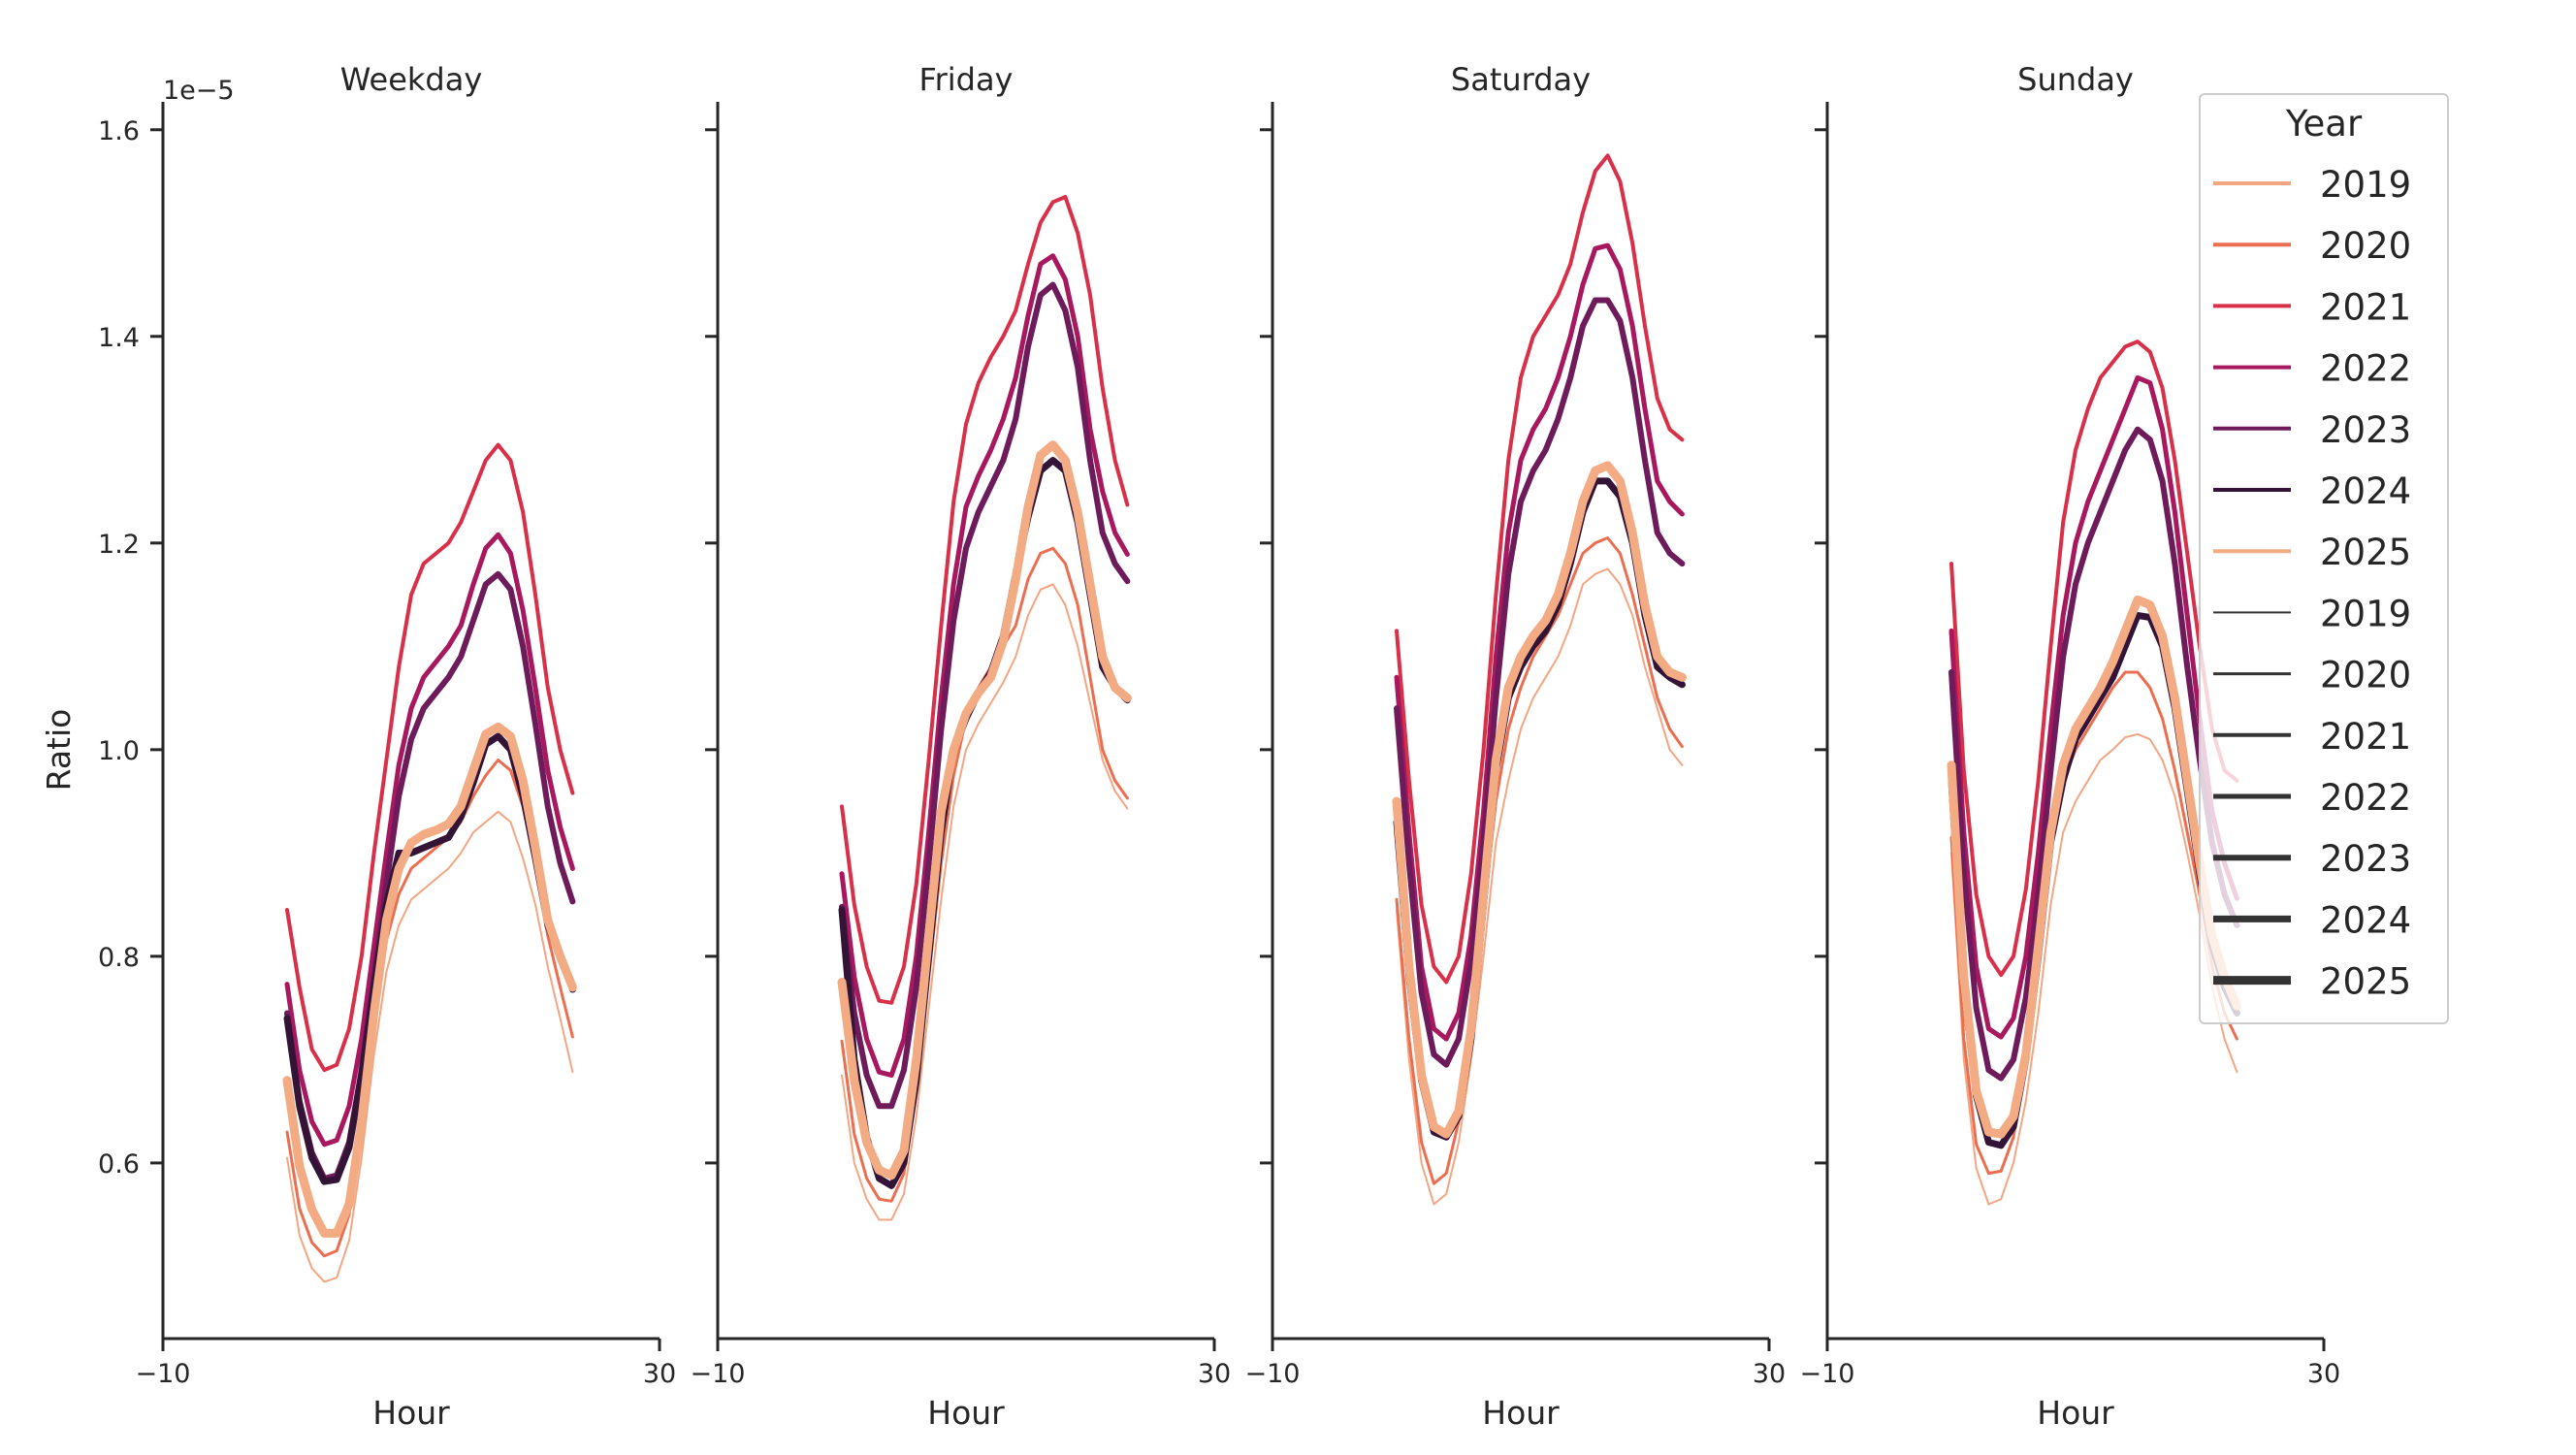  Describe the element at coordinates (119, 131) in the screenshot. I see `y-tick-label: 1.6` at that location.